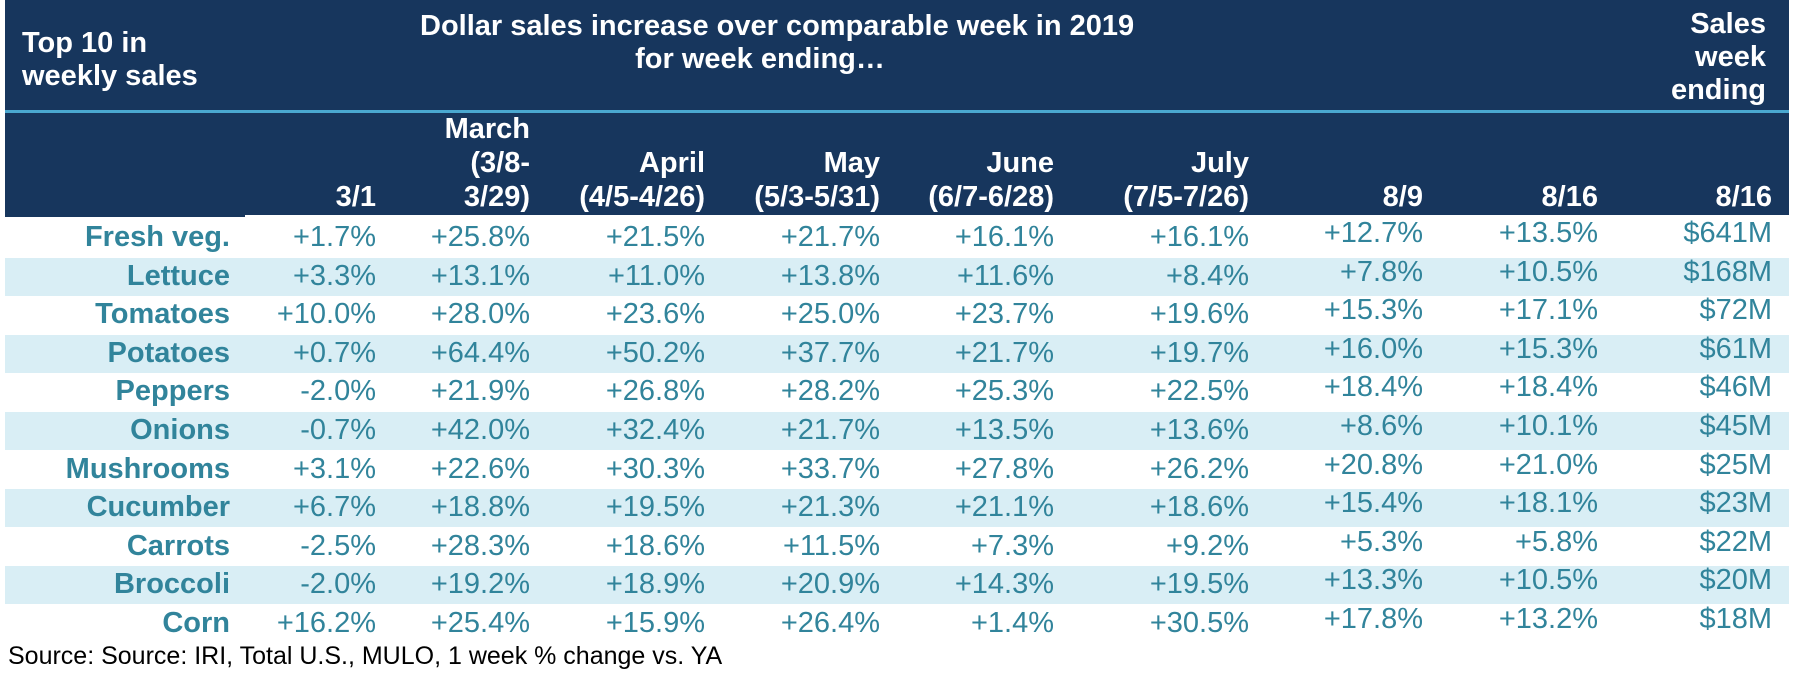 This screenshot has height=679, width=1794. Describe the element at coordinates (1730, 57) in the screenshot. I see `title-right-line: week` at that location.